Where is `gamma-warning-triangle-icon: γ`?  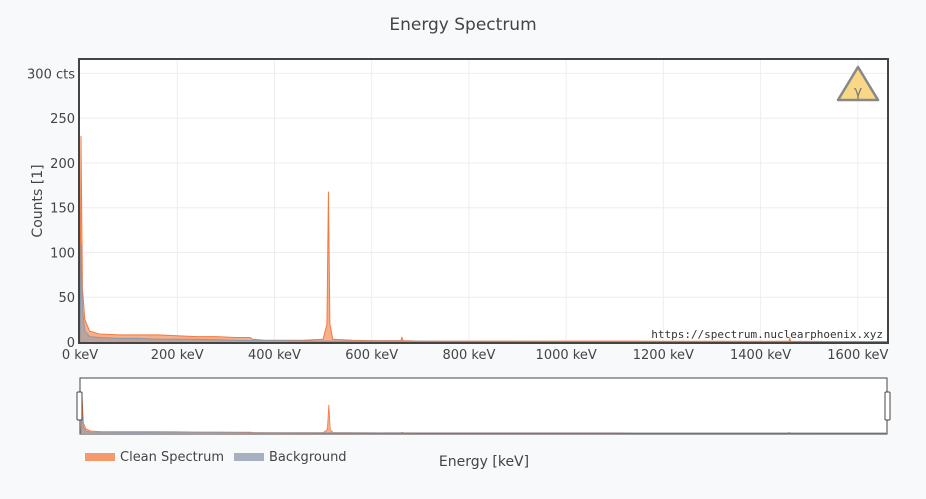 gamma-warning-triangle-icon: γ is located at coordinates (858, 83).